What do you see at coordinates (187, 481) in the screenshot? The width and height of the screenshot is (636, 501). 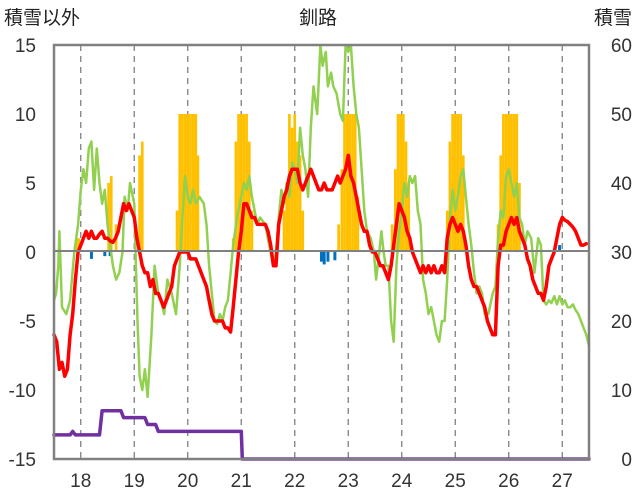 I see `x-tick-label: 20` at bounding box center [187, 481].